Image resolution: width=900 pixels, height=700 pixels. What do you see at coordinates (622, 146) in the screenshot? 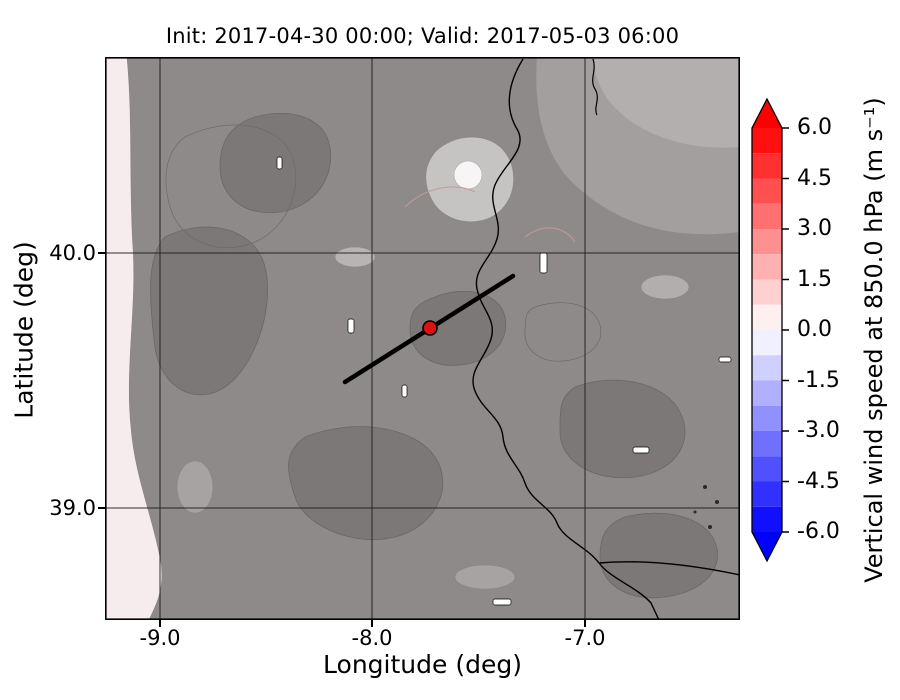
I see `terrain-light-region` at bounding box center [622, 146].